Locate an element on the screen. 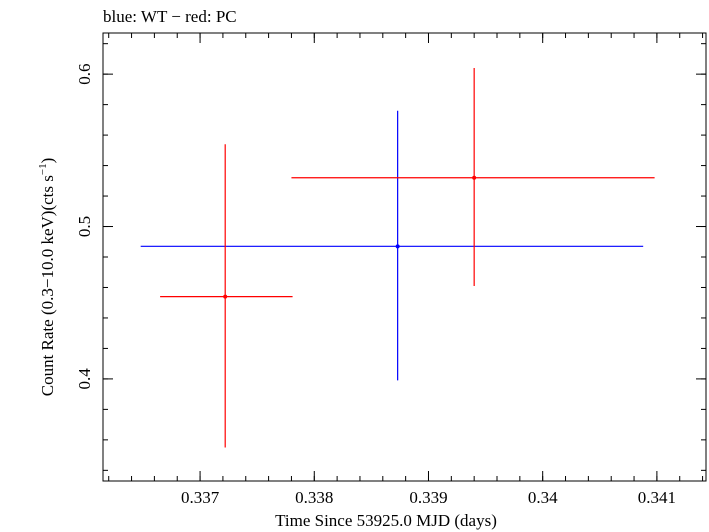 This screenshot has width=709, height=532. y-tick-label: 0.4 is located at coordinates (84, 379).